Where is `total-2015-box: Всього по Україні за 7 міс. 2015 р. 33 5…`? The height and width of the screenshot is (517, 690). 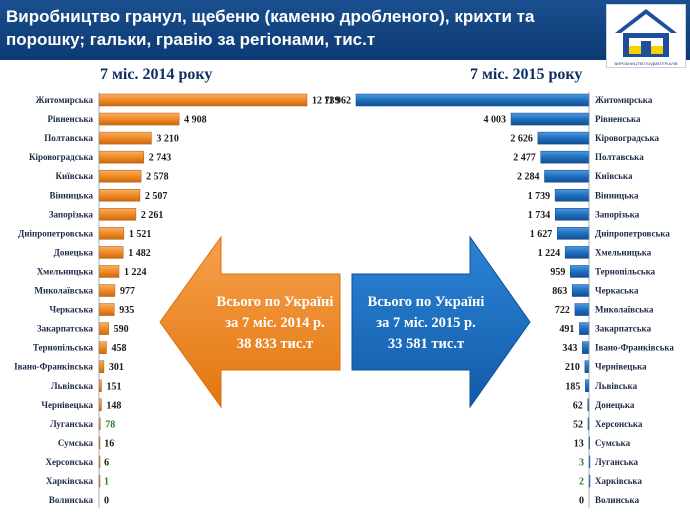 total-2015-box: Всього по Україні за 7 міс. 2015 р. 33 5… is located at coordinates (426, 323).